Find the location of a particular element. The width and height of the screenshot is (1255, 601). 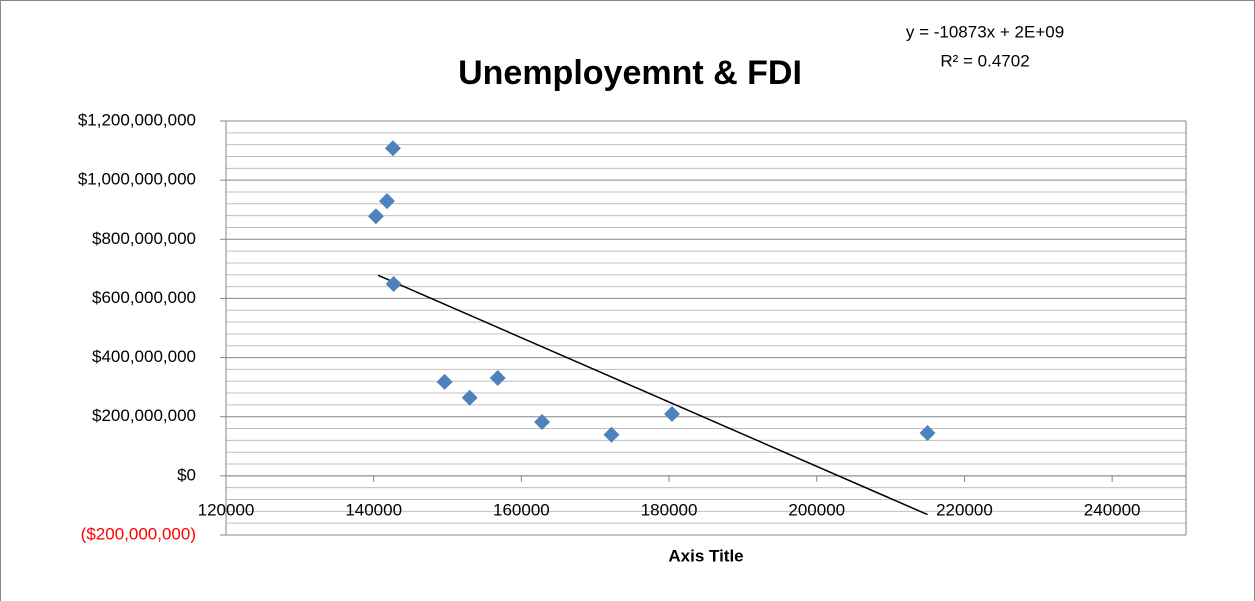

y-tick-label: ($200,000,000) is located at coordinates (138, 533).